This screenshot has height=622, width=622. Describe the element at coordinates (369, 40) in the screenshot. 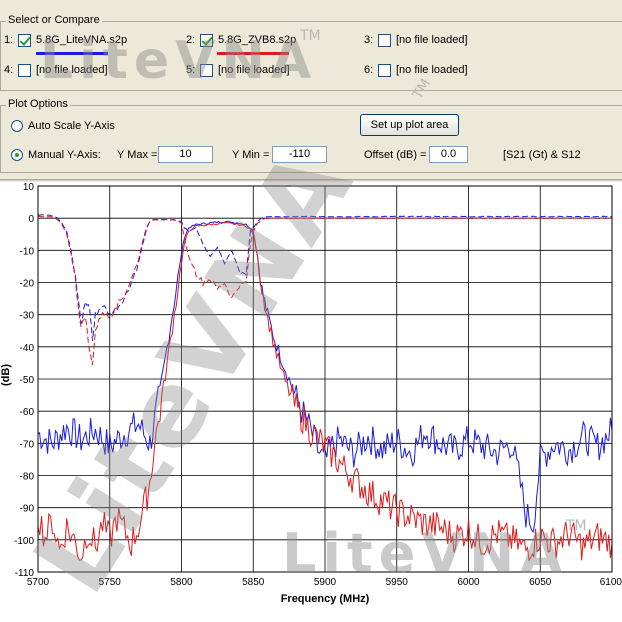

I see `slot-index: 3:` at that location.